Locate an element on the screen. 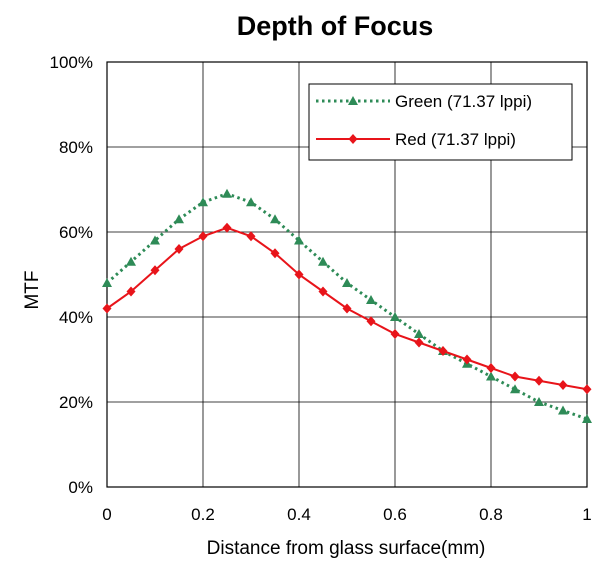 The image size is (598, 562). y-tick-label: 20% is located at coordinates (76, 402).